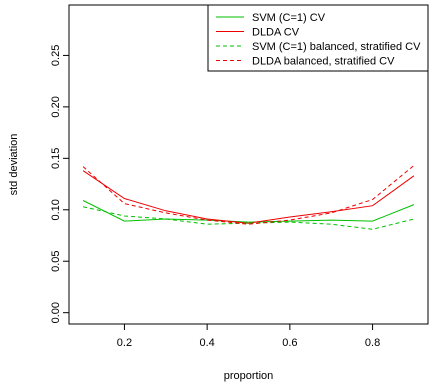 The height and width of the screenshot is (390, 433). I want to click on legend-label: SVM (C=1) CV, so click(289, 18).